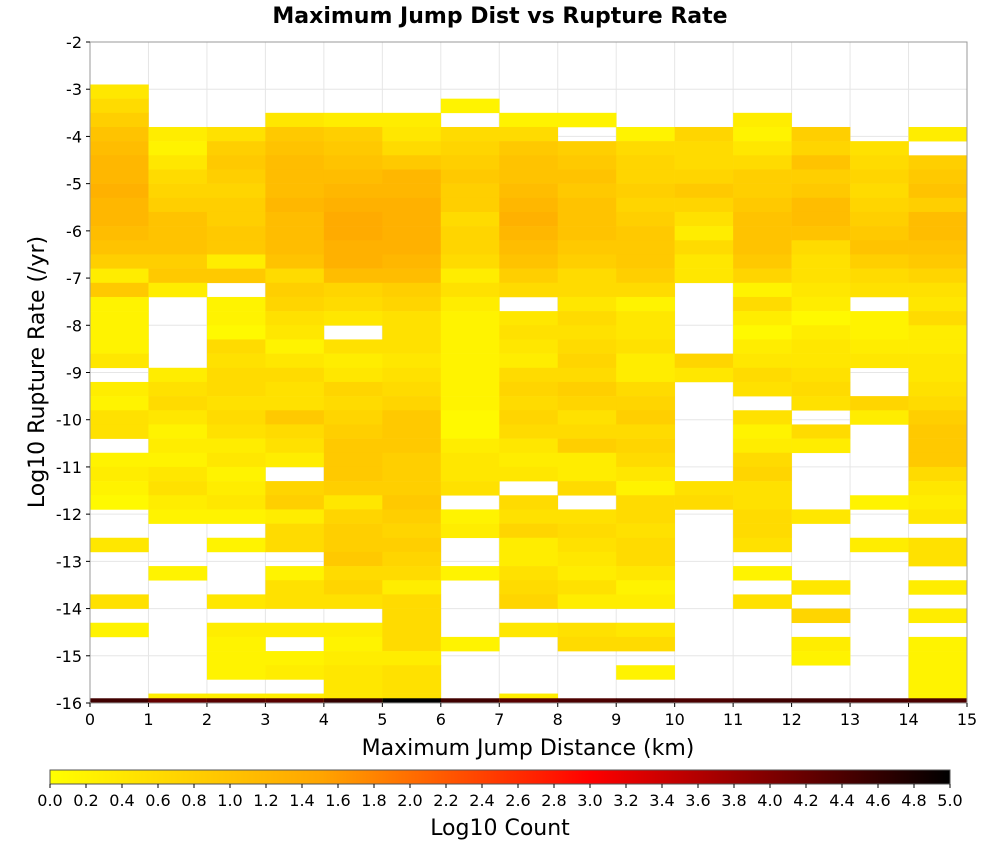  I want to click on y-tick-label: -16, so click(69, 703).